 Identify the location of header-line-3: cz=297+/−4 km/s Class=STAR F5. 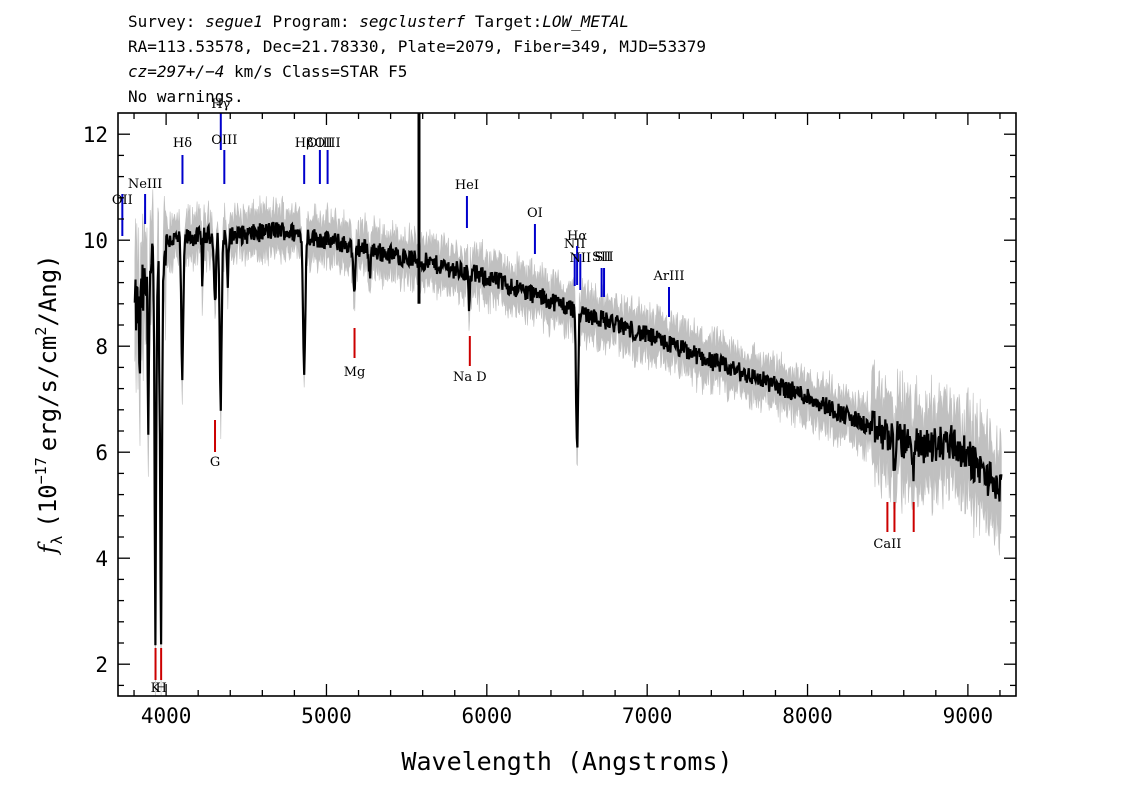
(267, 72).